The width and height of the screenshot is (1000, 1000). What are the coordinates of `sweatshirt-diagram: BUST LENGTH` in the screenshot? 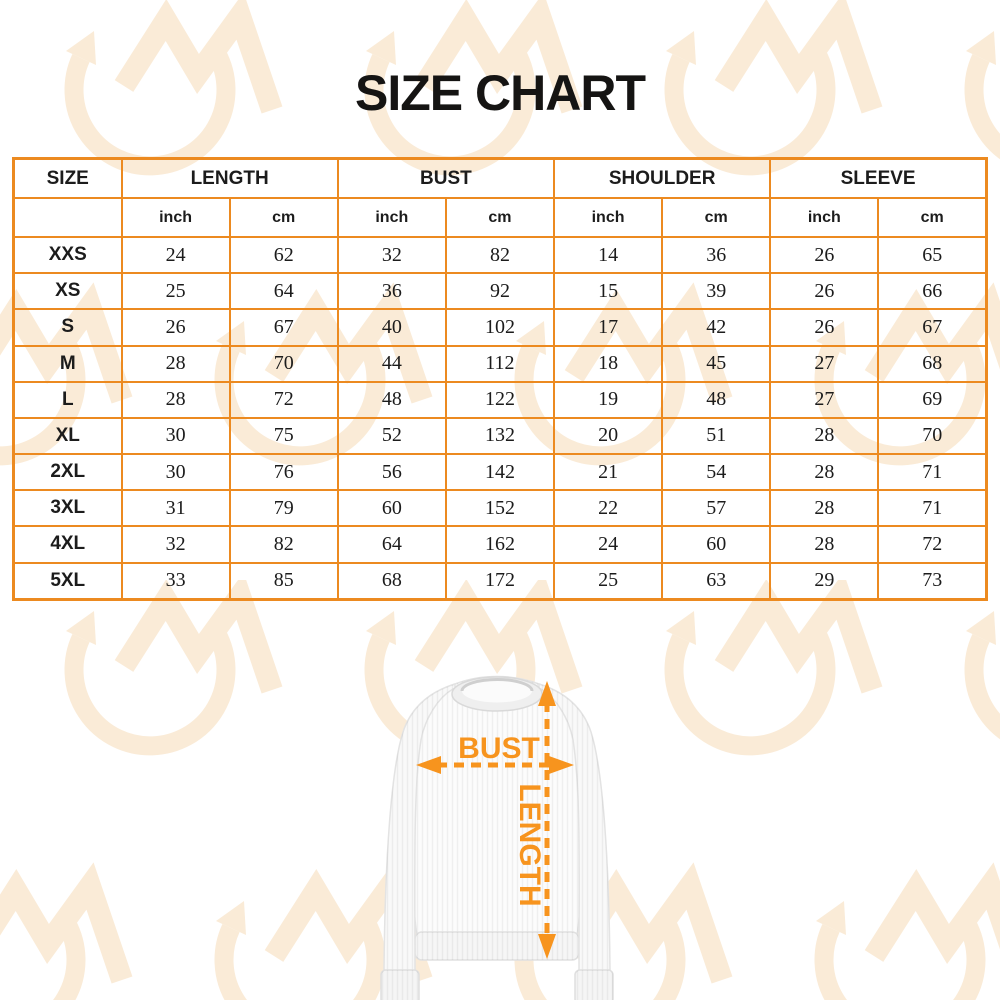 It's located at (497, 837).